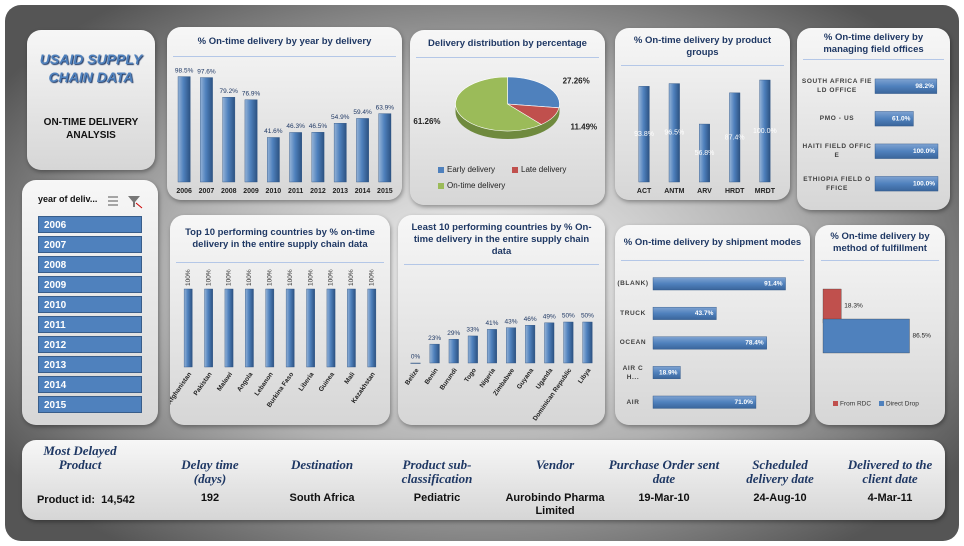 The width and height of the screenshot is (964, 546). What do you see at coordinates (902, 404) in the screenshot?
I see `legend-label: Direct Drop` at bounding box center [902, 404].